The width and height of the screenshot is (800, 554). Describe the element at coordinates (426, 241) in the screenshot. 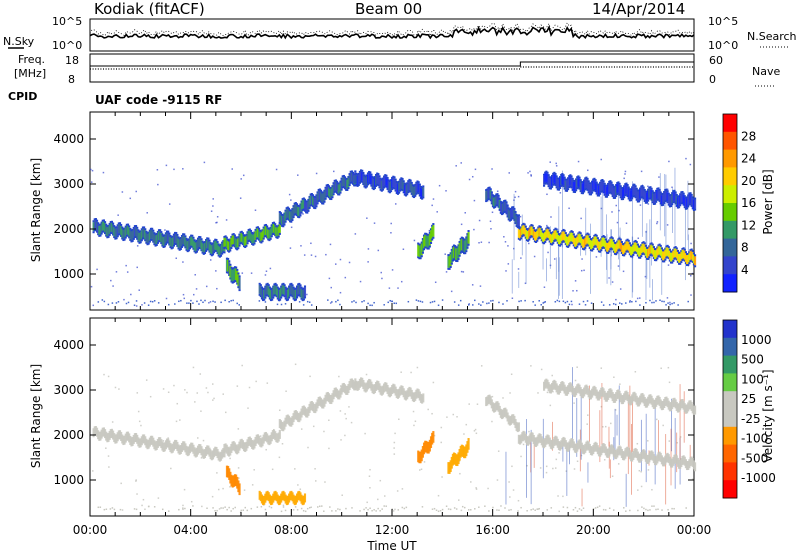

I see `echo-band` at that location.